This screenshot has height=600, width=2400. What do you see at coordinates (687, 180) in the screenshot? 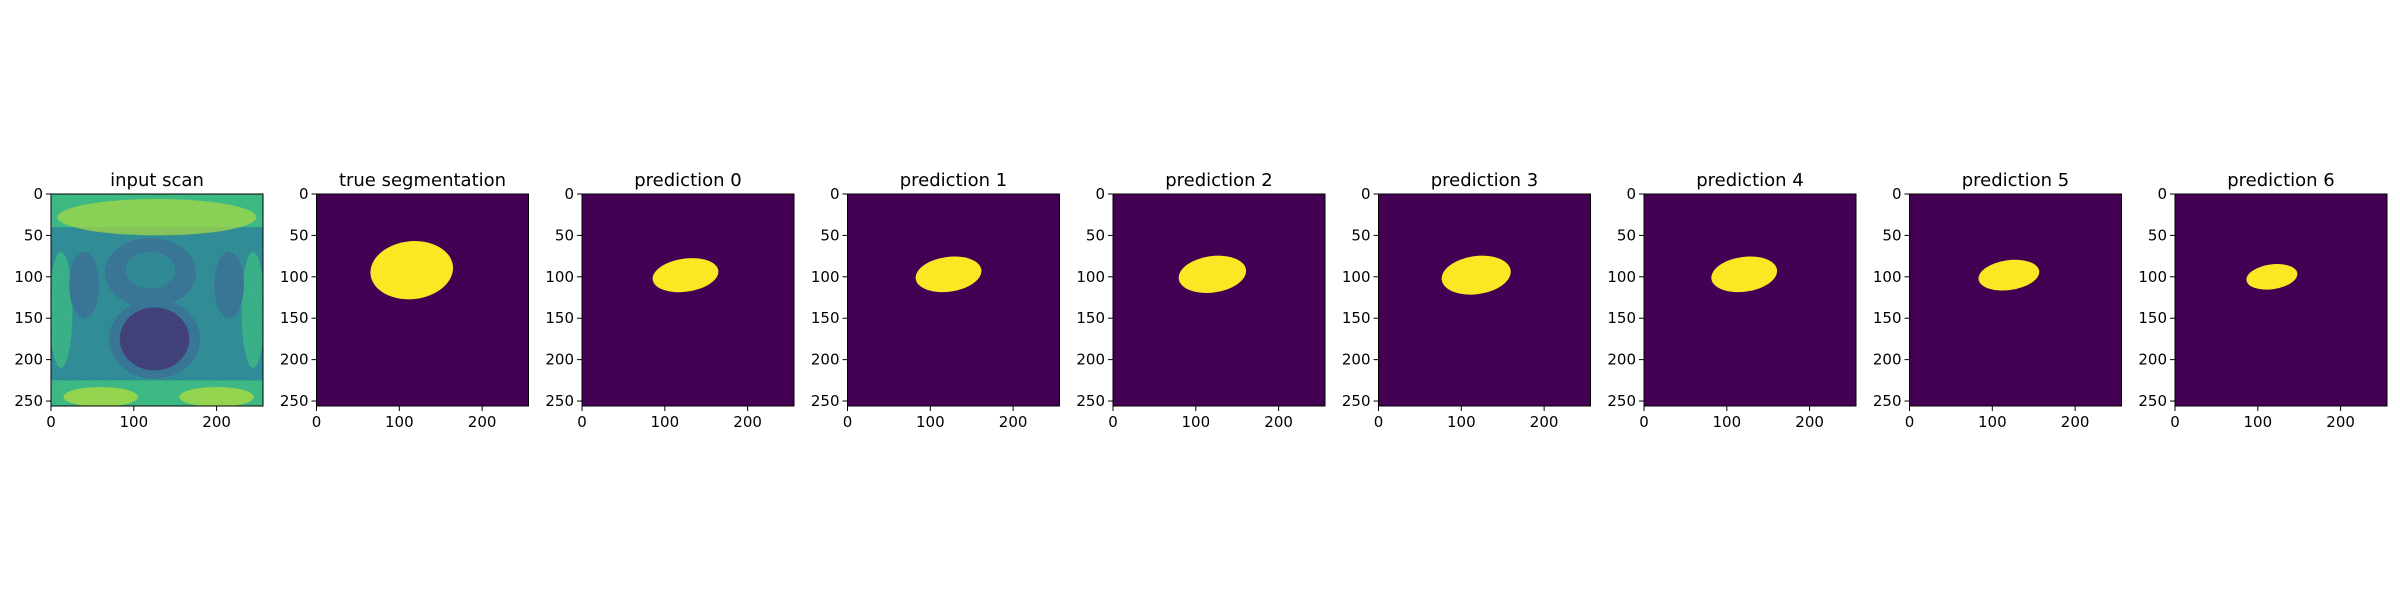
I see `panel-title: prediction 0` at bounding box center [687, 180].